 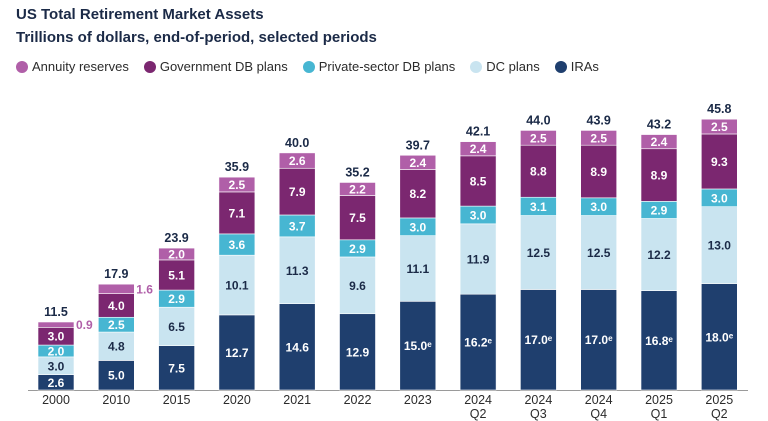 I want to click on legend-item-annuity-reserves: Annuity reserves, so click(x=72, y=66).